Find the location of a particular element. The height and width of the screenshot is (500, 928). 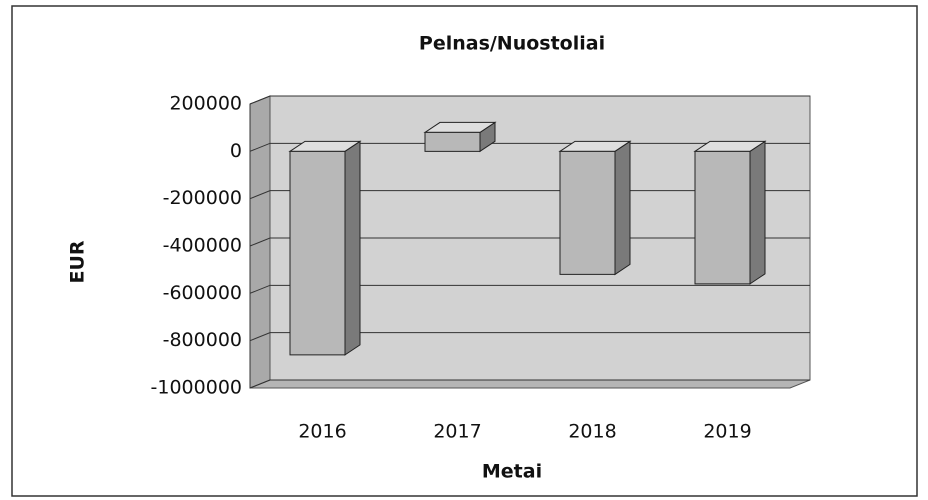

chart-title: Pelnas/Nuostoliai is located at coordinates (512, 44).